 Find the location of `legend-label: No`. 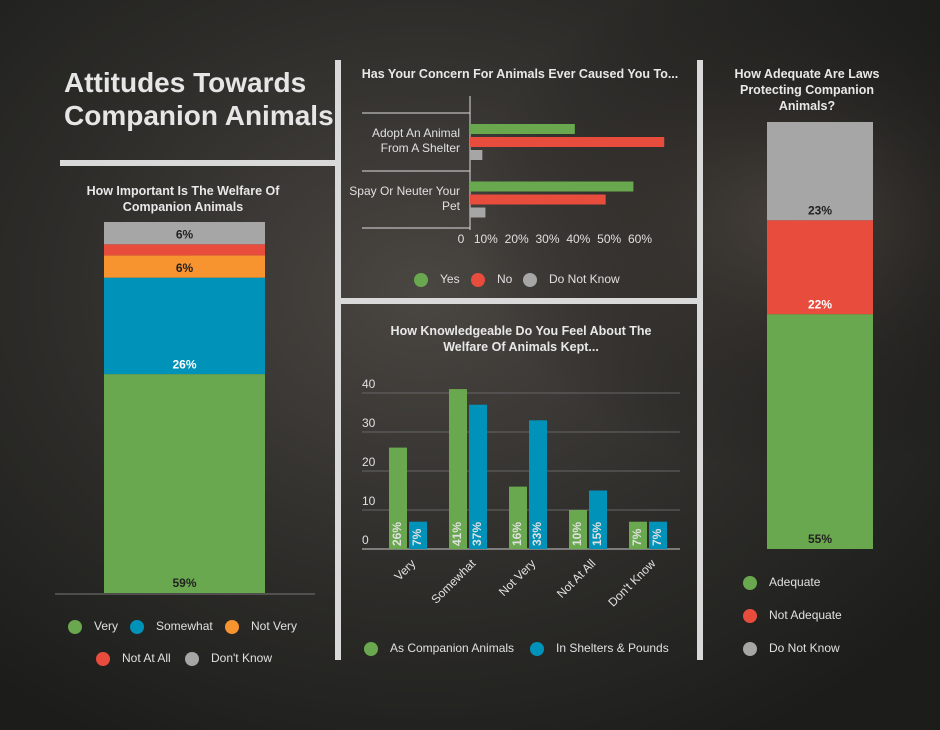

legend-label: No is located at coordinates (505, 279).